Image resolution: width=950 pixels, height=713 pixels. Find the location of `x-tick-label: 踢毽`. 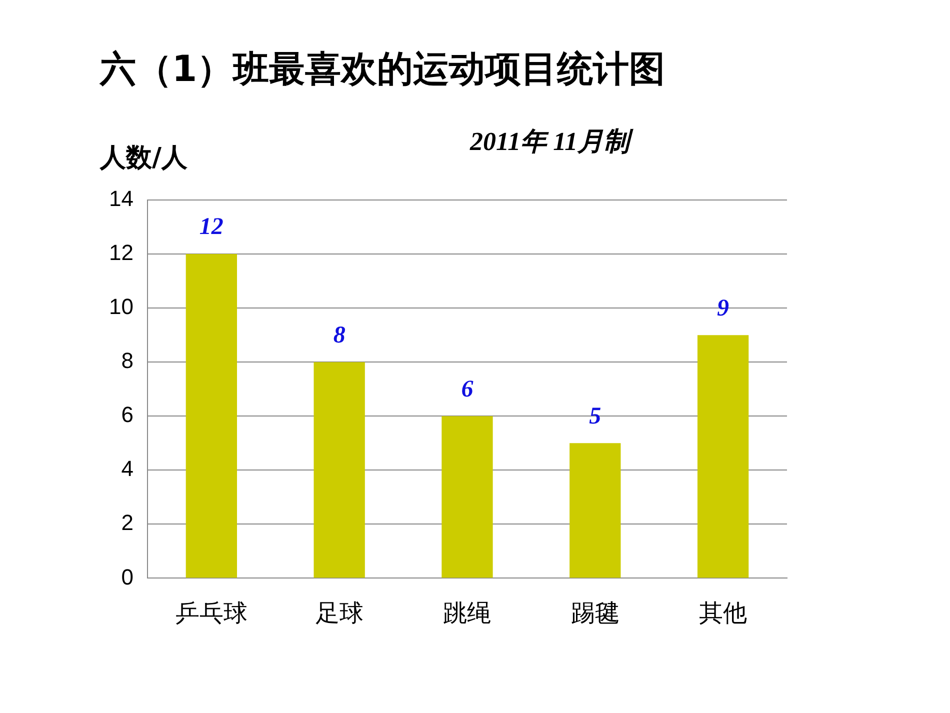

x-tick-label: 踢毽 is located at coordinates (595, 612).